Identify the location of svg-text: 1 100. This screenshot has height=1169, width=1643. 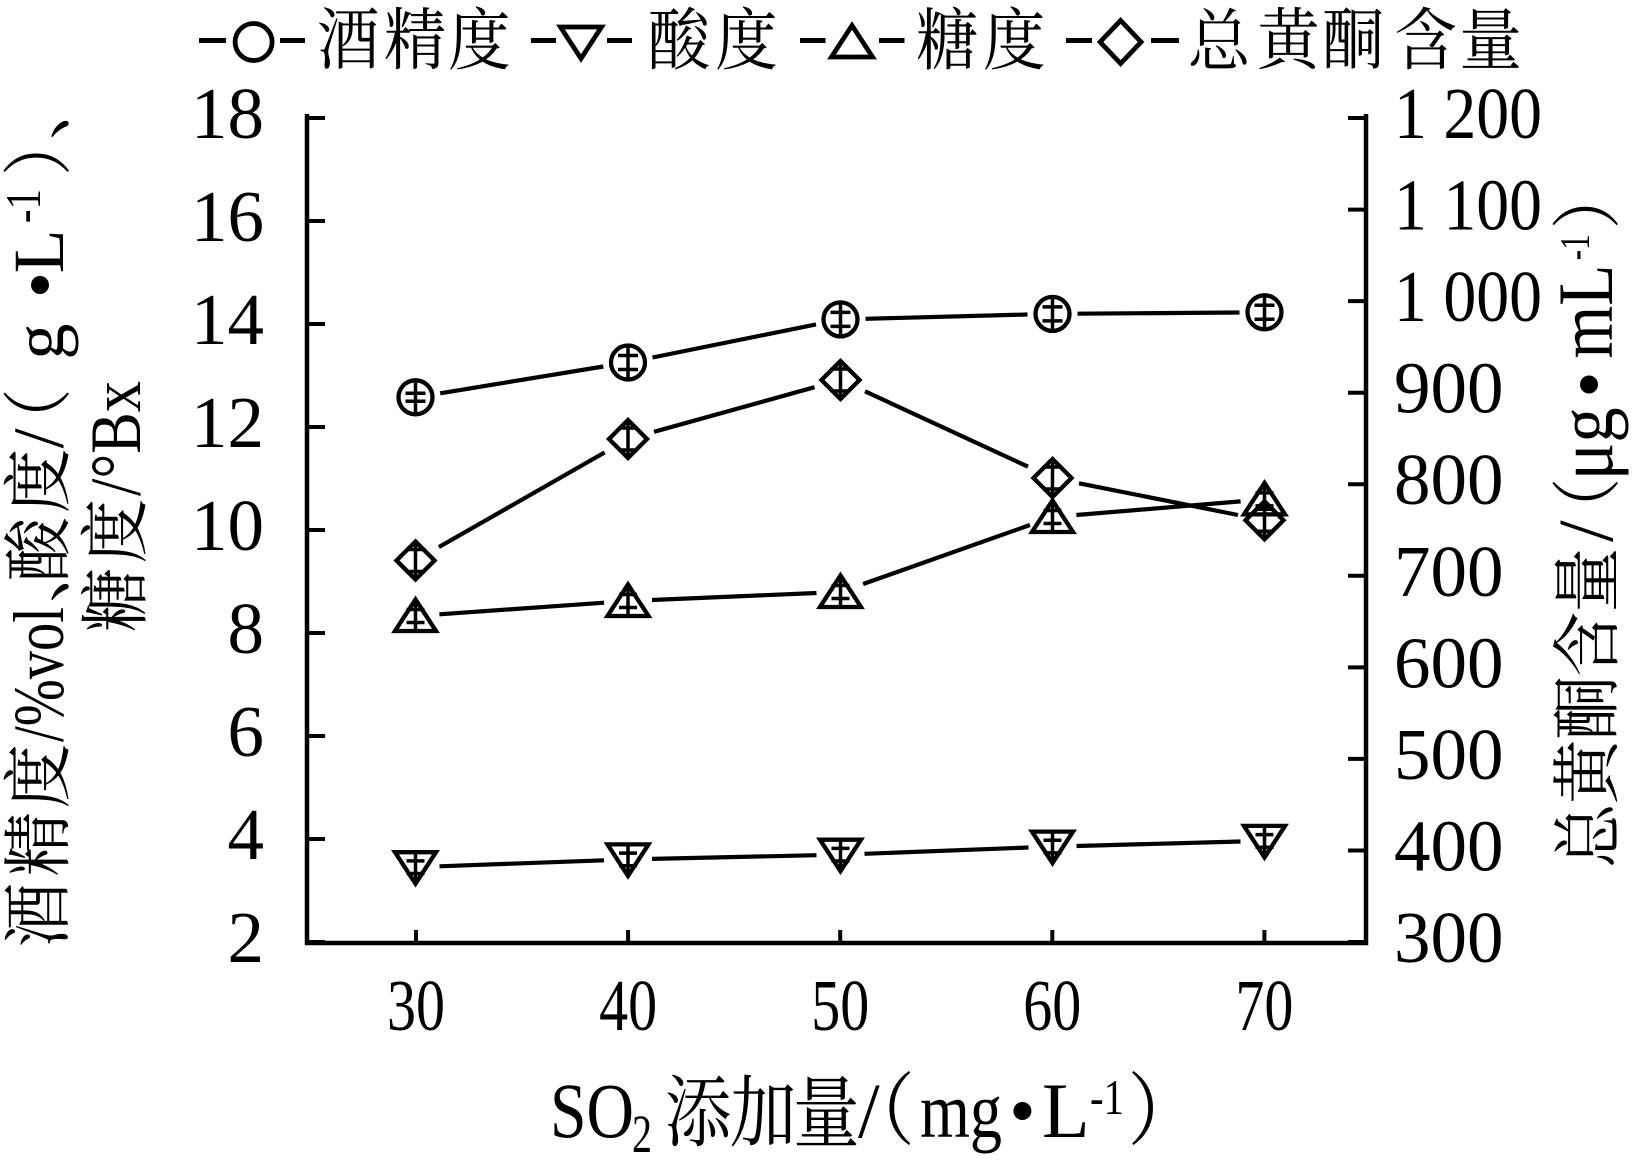
(1468, 205).